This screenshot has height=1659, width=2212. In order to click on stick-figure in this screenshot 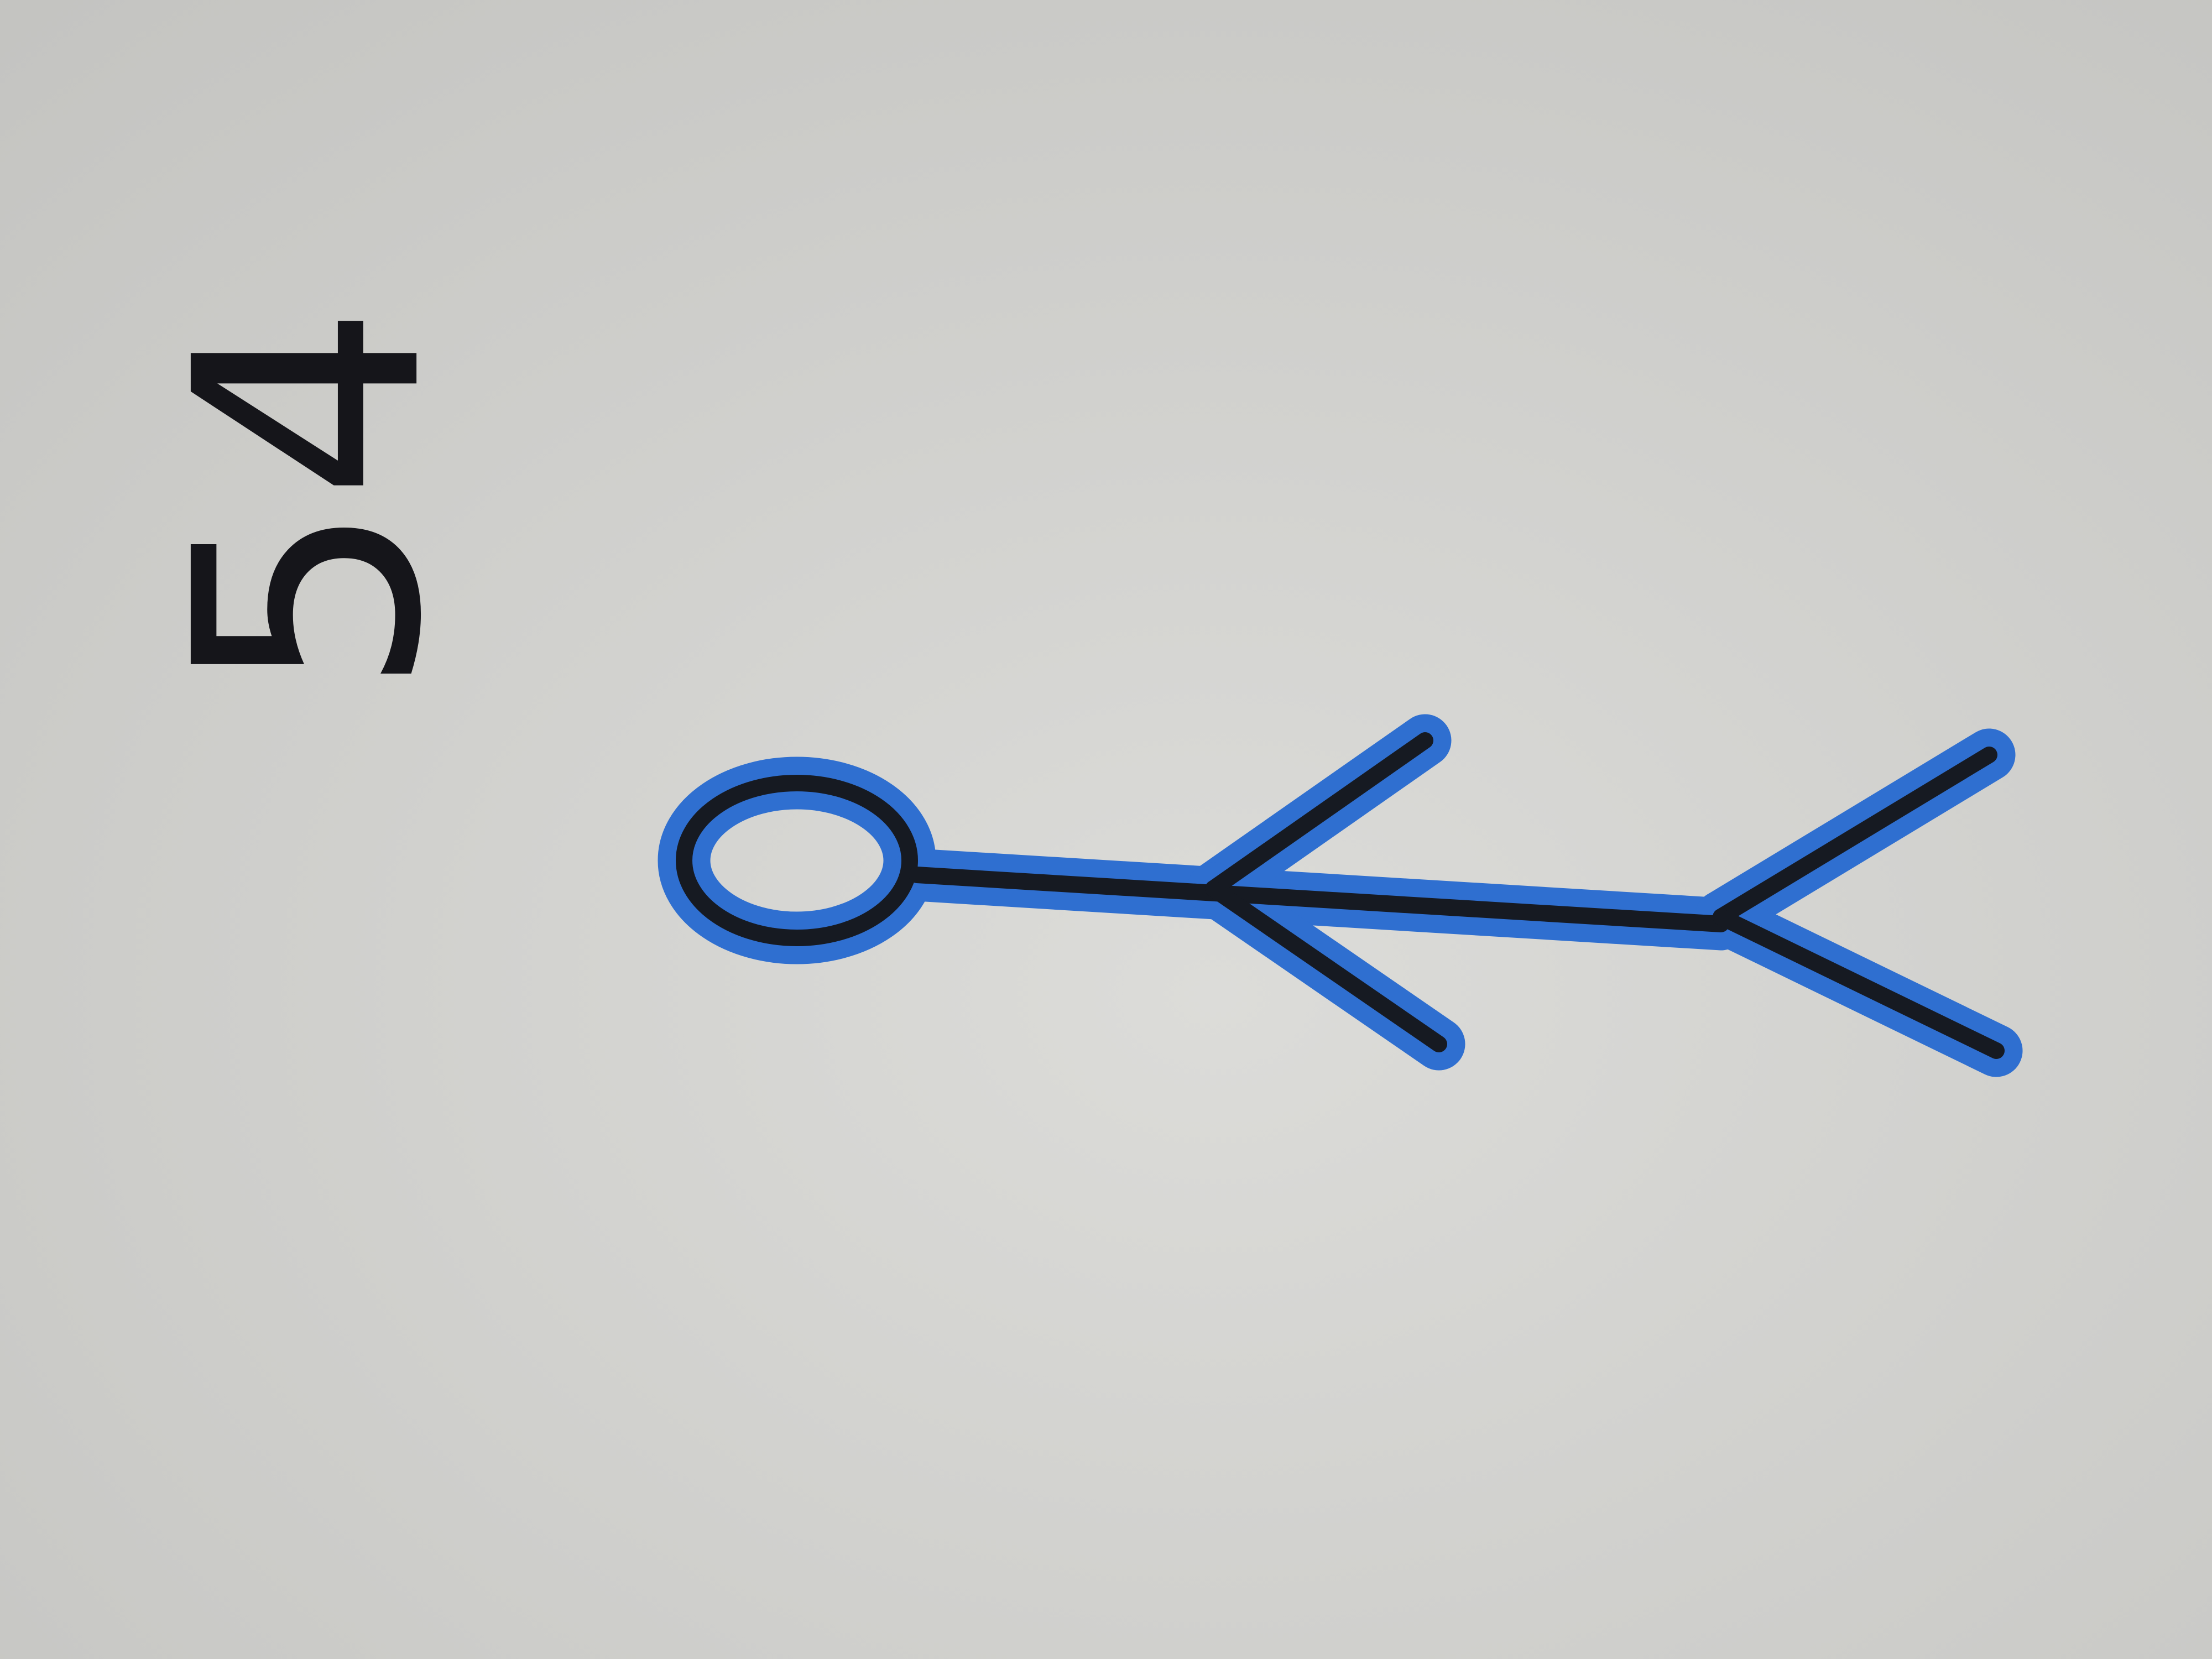, I will do `click(1340, 896)`.